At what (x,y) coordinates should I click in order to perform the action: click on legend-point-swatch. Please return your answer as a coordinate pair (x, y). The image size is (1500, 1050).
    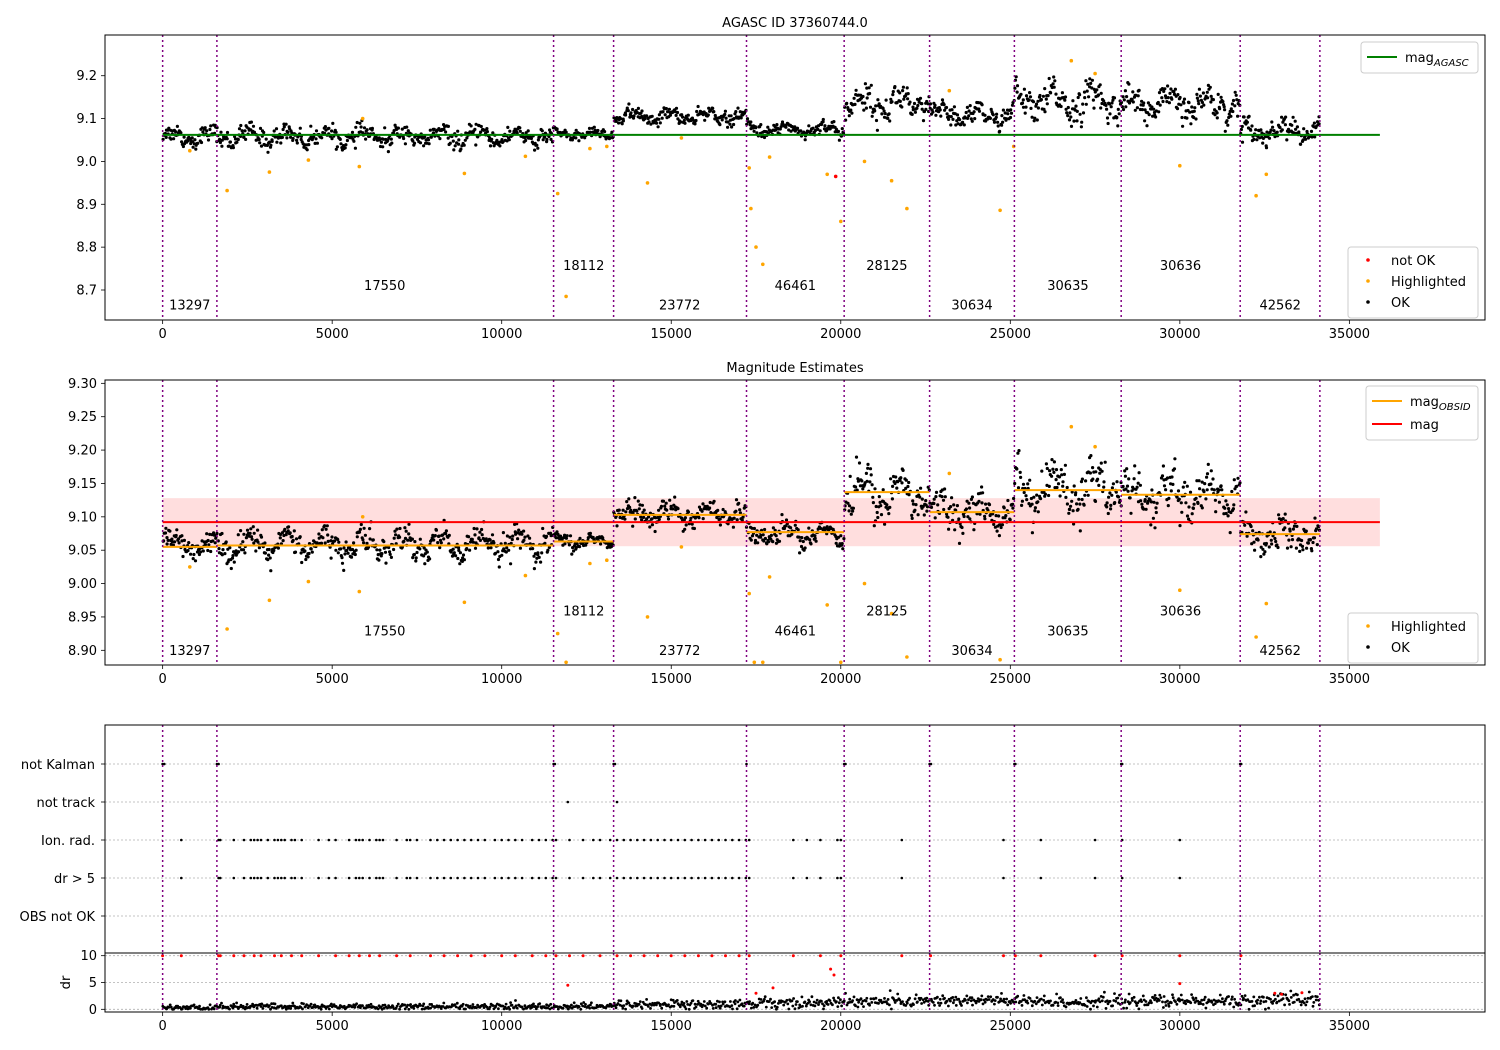
    Looking at the image, I should click on (1368, 647).